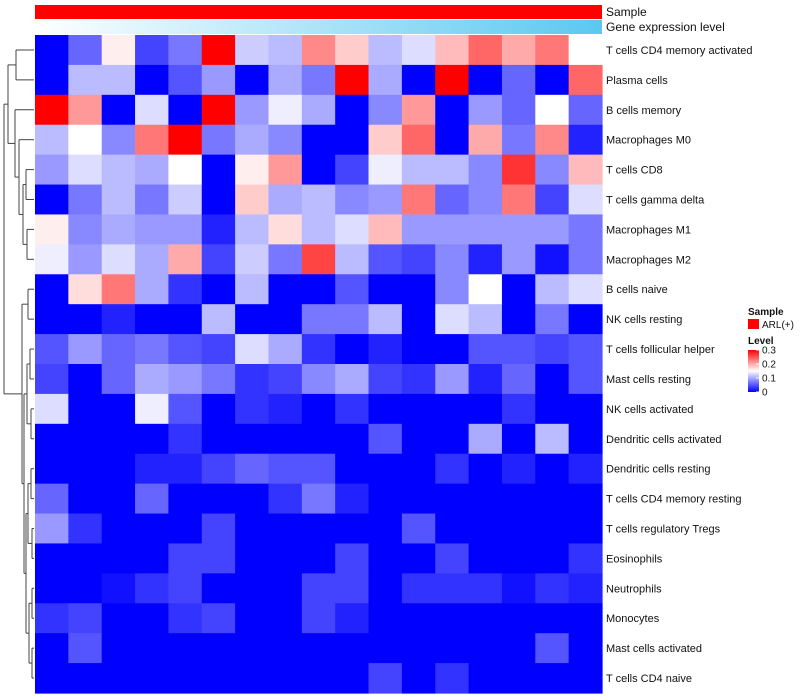 The height and width of the screenshot is (700, 800). What do you see at coordinates (626, 12) in the screenshot?
I see `sample-annotation-label: Sample` at bounding box center [626, 12].